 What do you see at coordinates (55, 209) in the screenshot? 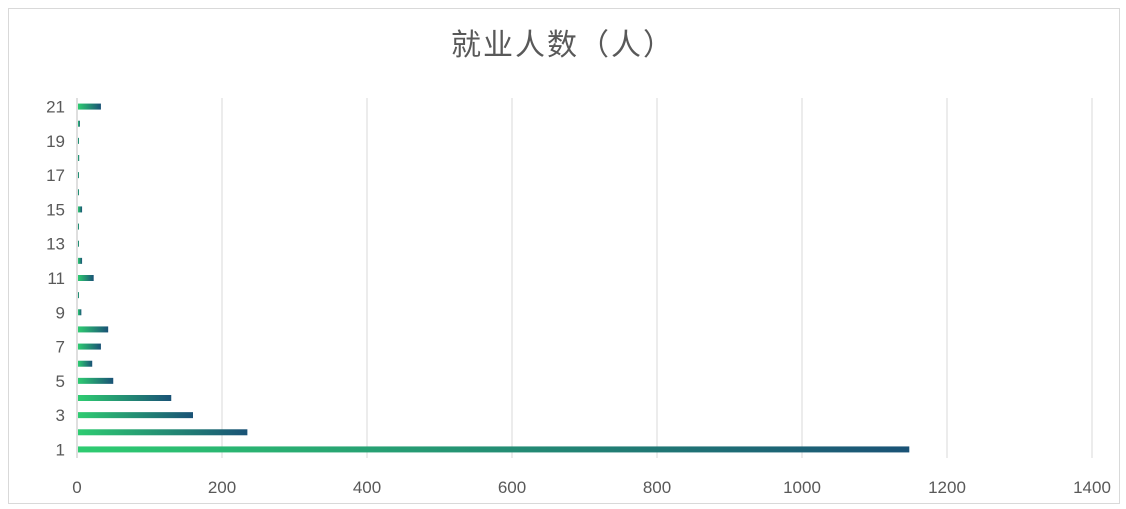
I see `y-tick-label: 15` at bounding box center [55, 209].